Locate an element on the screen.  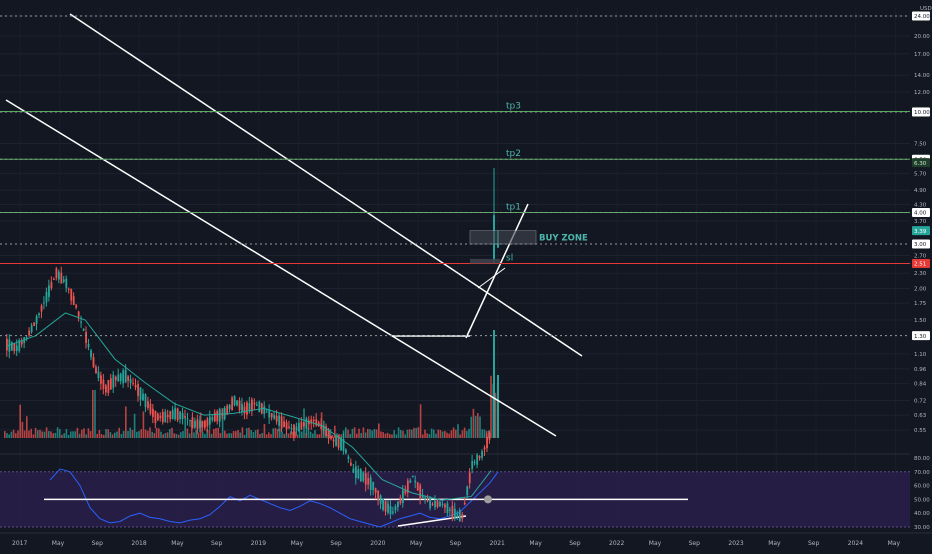
rsi-marker is located at coordinates (488, 499).